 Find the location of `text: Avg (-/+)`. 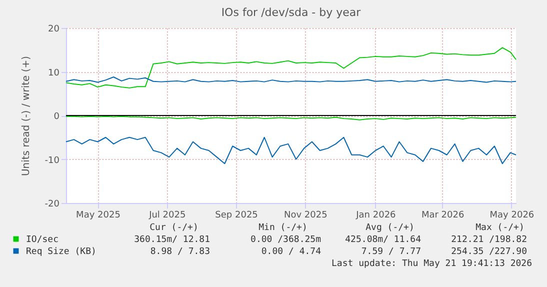

text: Avg (-/+) is located at coordinates (390, 228).